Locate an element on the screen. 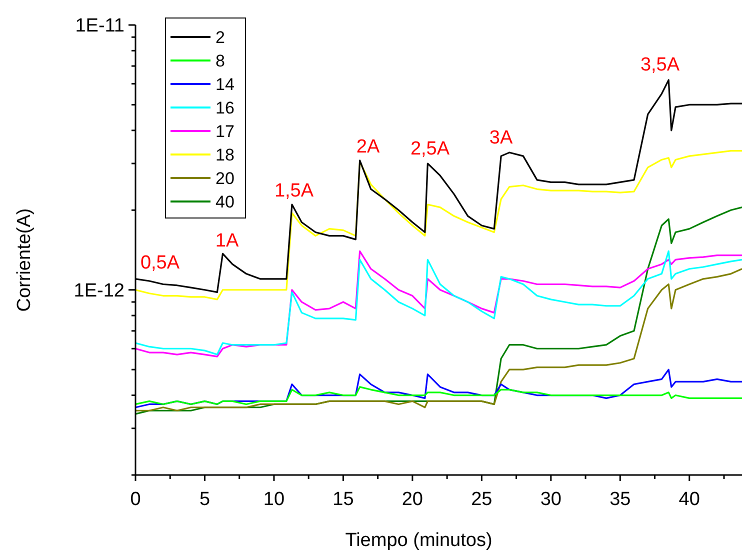 Image resolution: width=742 pixels, height=552 pixels. x-tick-label: 30 is located at coordinates (551, 499).